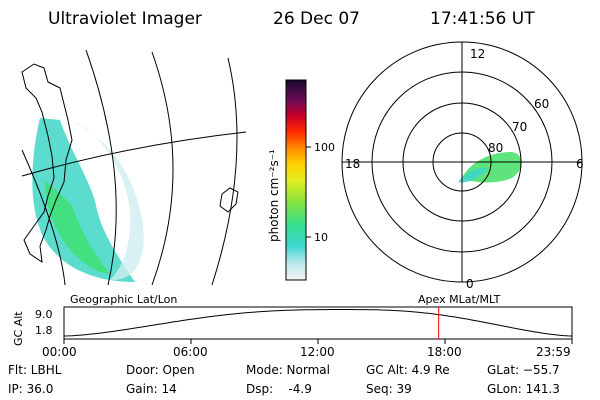  What do you see at coordinates (470, 284) in the screenshot?
I see `mlt-label-midnight: 0` at bounding box center [470, 284].